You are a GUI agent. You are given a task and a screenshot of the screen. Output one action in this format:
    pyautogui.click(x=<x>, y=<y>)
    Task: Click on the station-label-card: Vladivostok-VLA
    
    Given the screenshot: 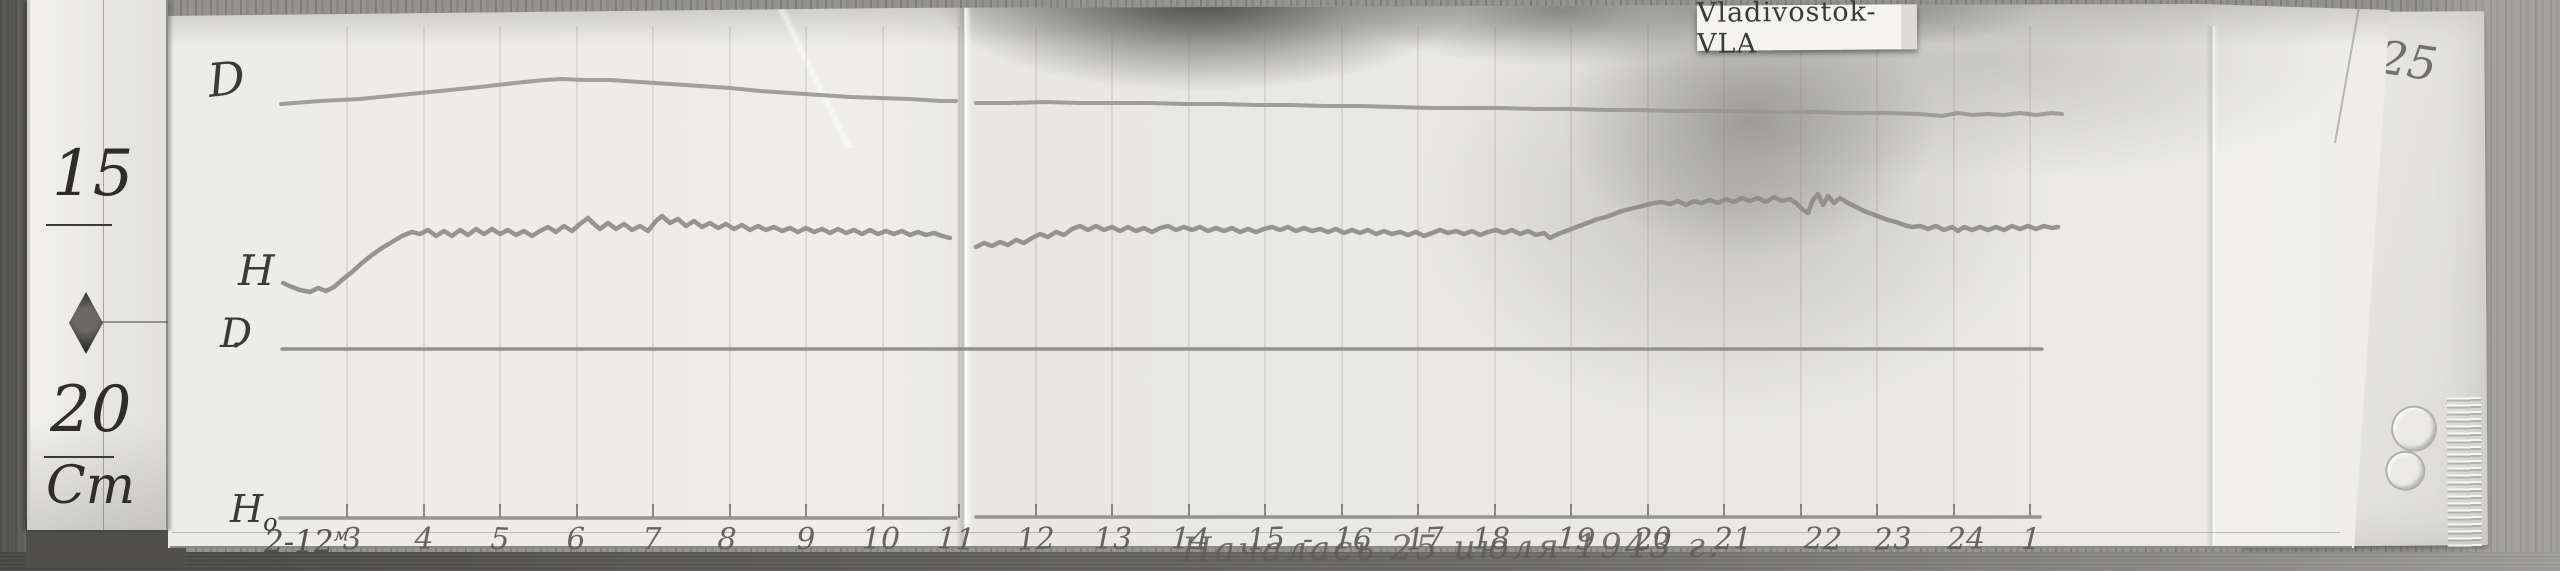 What is the action you would take?
    pyautogui.click(x=1807, y=29)
    